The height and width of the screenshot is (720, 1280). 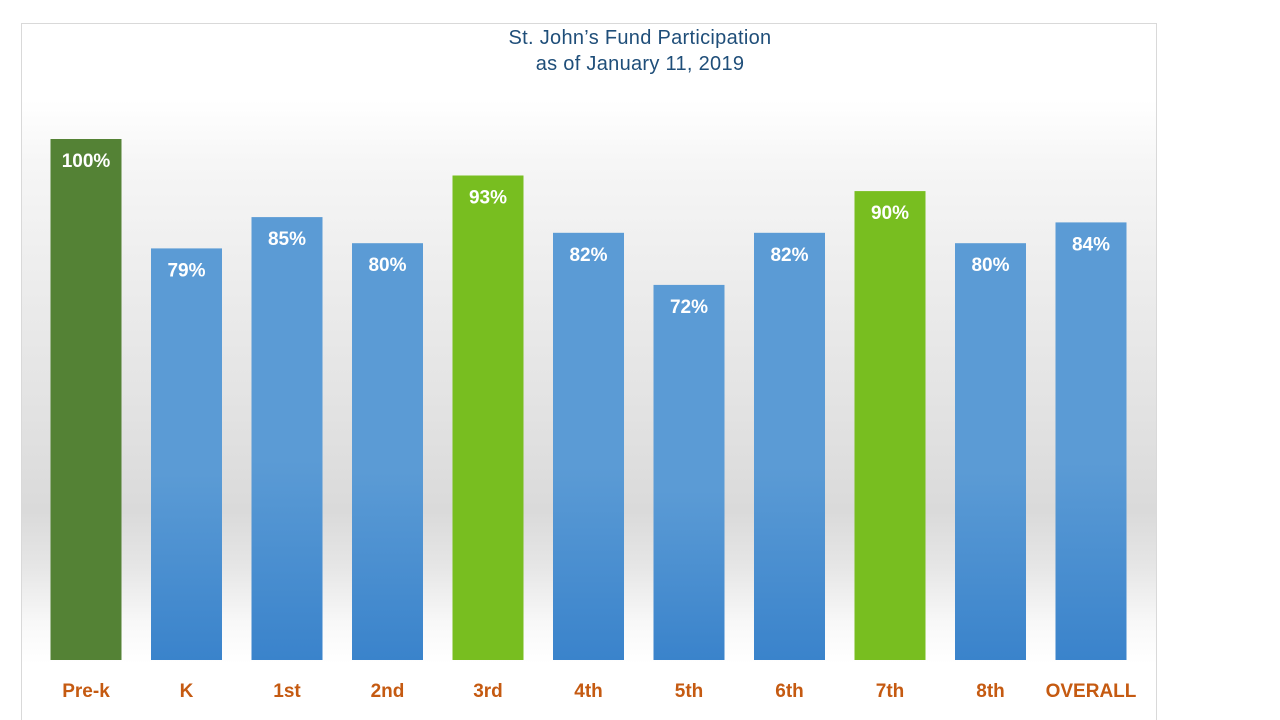 I want to click on category-label-4th: 4th, so click(x=588, y=691).